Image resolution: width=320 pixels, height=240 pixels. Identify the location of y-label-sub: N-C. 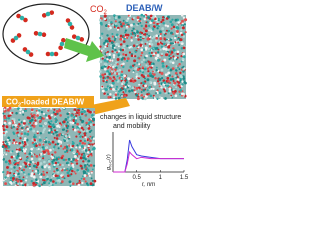
(110, 163).